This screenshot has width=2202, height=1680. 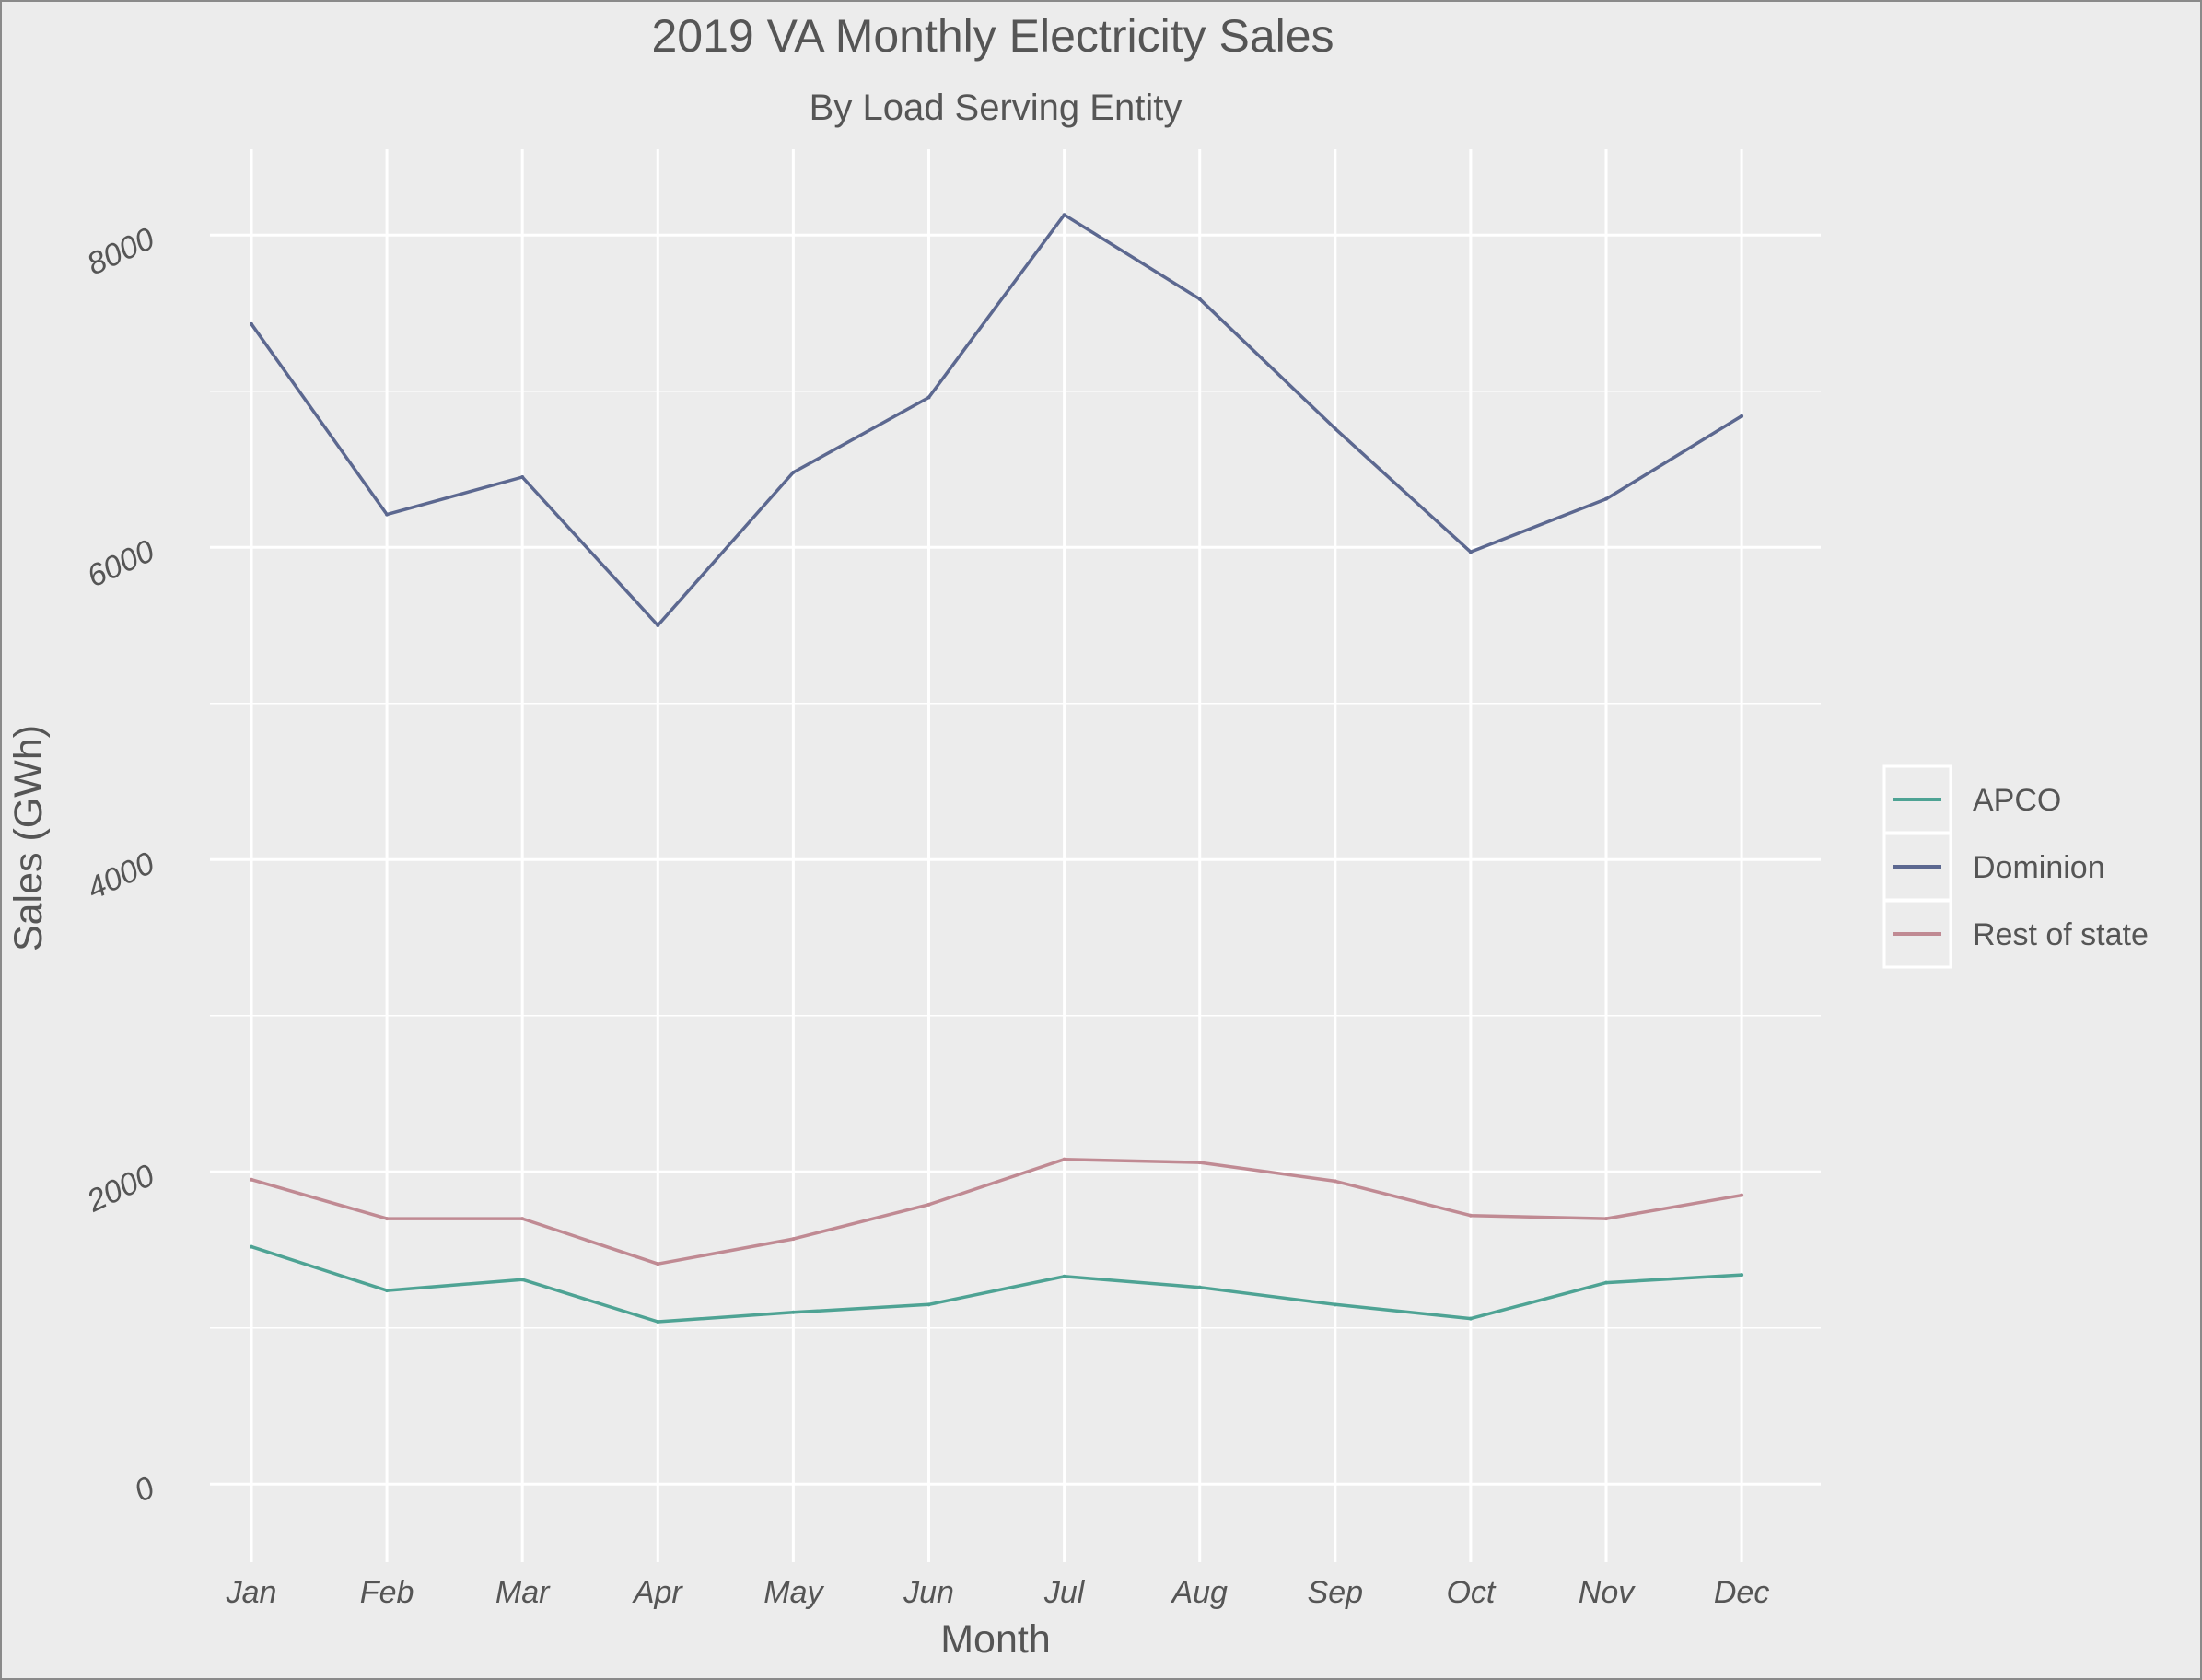 I want to click on legend-label: APCO, so click(x=2017, y=800).